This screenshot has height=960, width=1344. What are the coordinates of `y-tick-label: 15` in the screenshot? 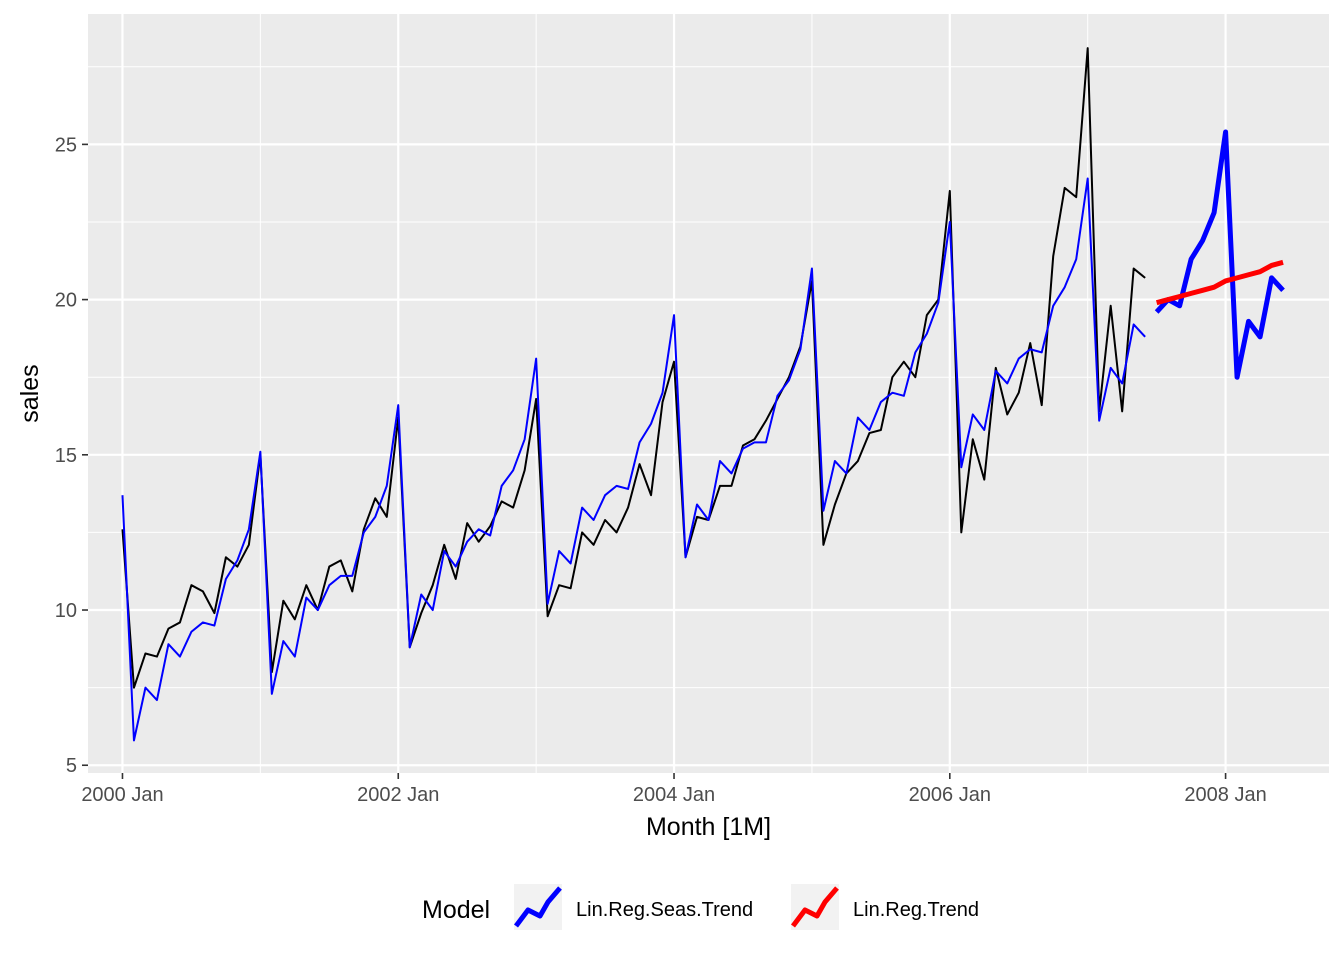 It's located at (66, 456).